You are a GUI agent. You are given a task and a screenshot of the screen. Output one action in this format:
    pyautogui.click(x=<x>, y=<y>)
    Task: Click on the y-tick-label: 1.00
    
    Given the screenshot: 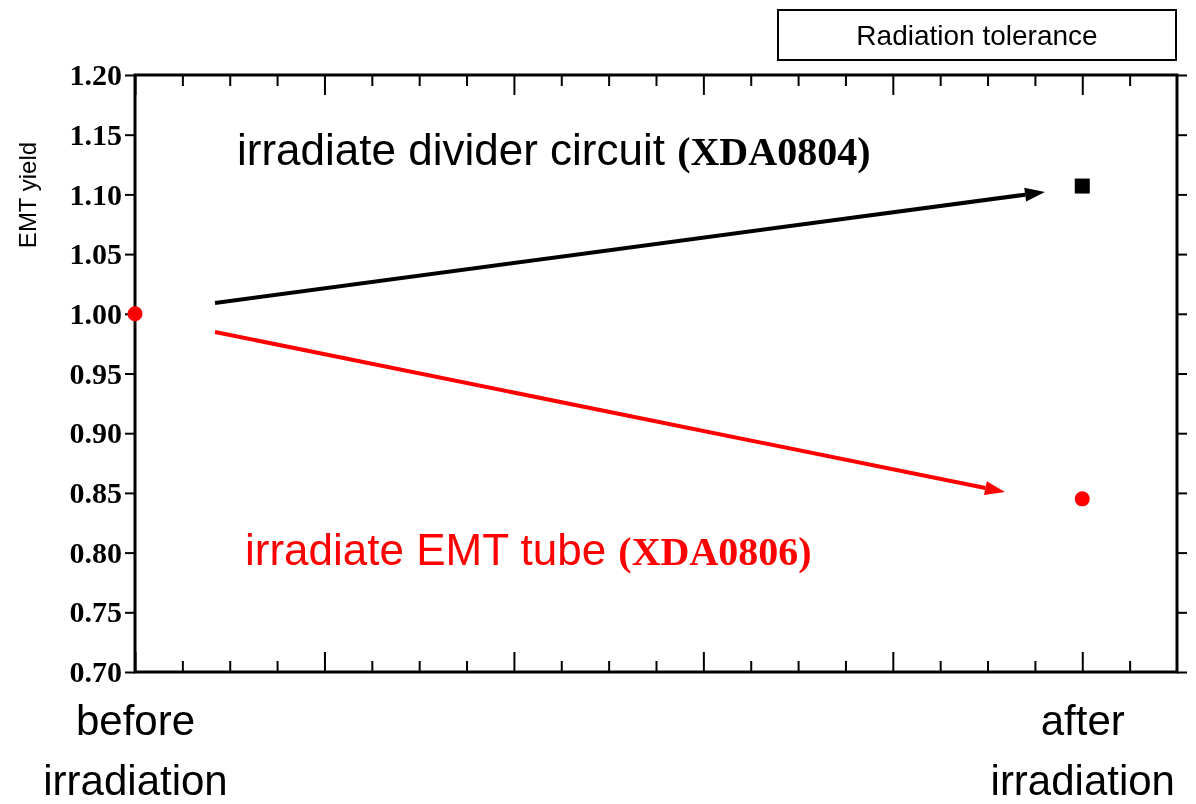 What is the action you would take?
    pyautogui.click(x=95, y=313)
    